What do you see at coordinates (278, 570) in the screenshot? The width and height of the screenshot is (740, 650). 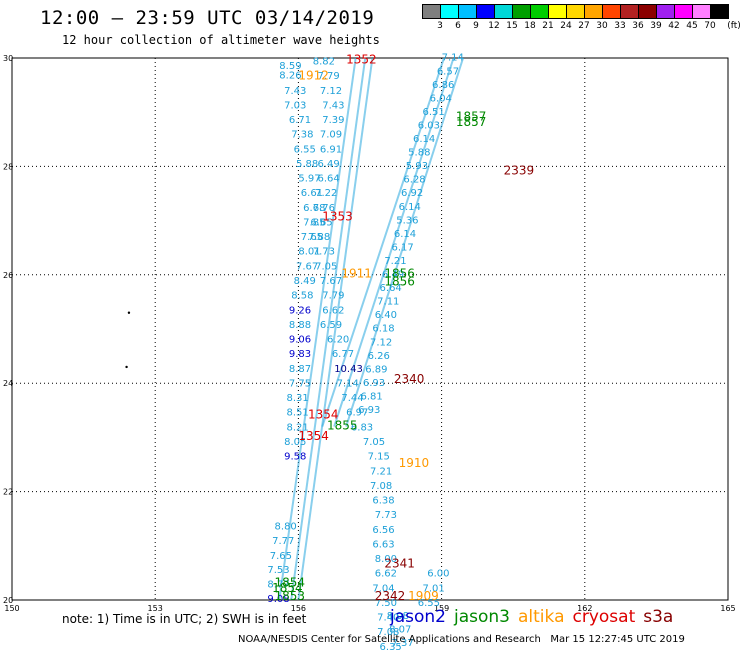 I see `swh-value-label: 7.53` at bounding box center [278, 570].